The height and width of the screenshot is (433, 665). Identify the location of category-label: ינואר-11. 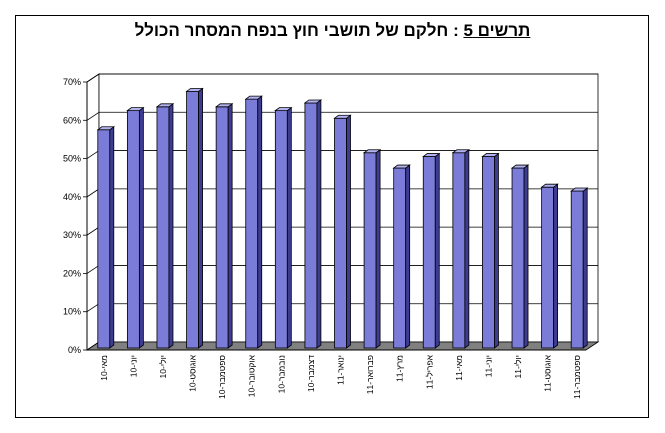
(341, 370).